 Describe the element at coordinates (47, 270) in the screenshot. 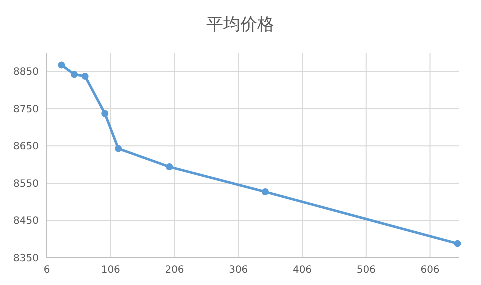

I see `x-tick-label: 6` at that location.